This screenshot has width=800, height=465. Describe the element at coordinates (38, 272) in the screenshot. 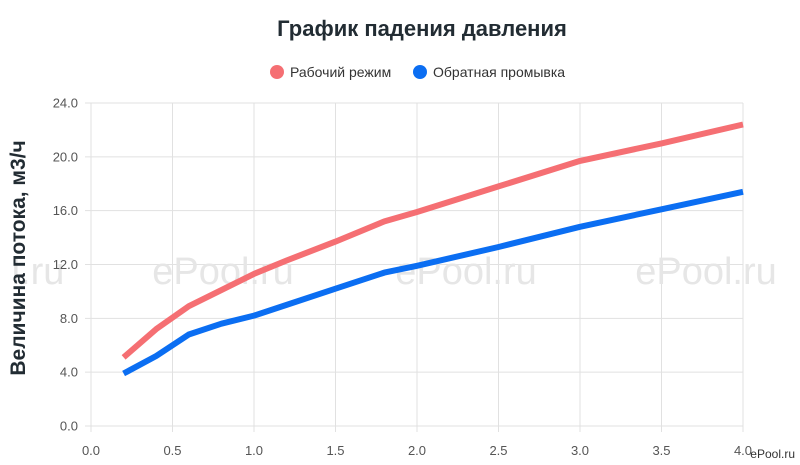

I see `watermark-text: l.ru` at that location.